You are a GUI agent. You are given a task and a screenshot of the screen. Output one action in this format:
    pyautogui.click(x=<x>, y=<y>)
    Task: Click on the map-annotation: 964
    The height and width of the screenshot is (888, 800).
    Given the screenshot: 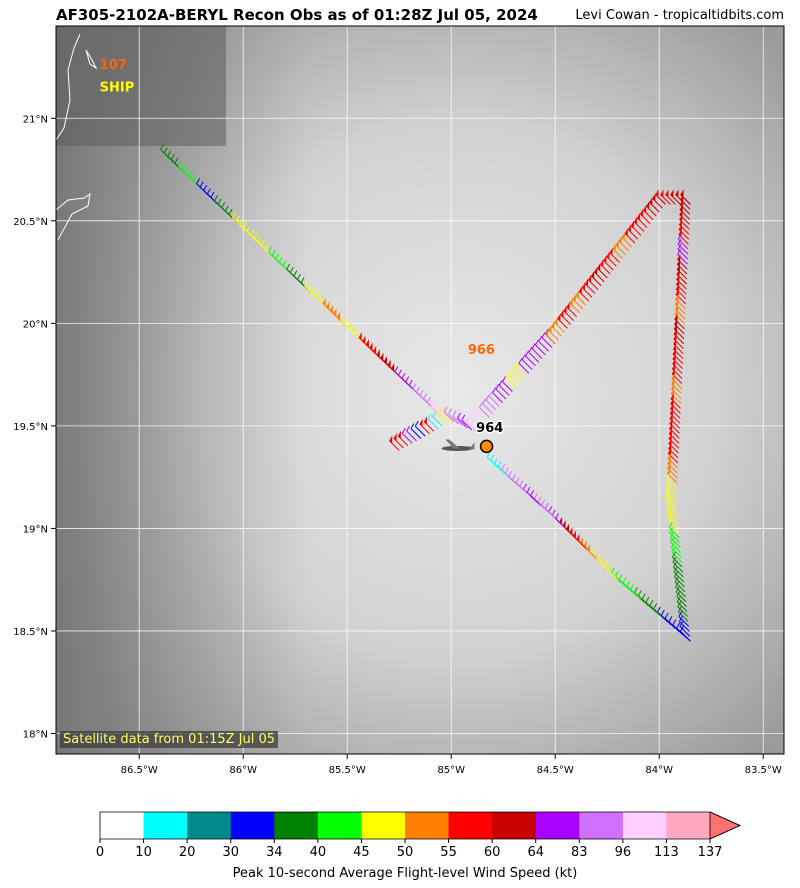 What is the action you would take?
    pyautogui.click(x=489, y=428)
    